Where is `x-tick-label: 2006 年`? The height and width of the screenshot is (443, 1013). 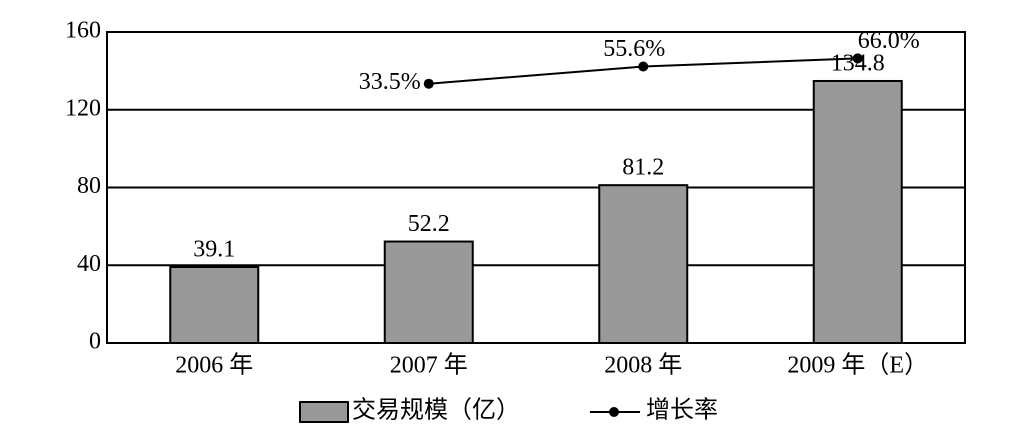 x-tick-label: 2006 年 is located at coordinates (214, 365).